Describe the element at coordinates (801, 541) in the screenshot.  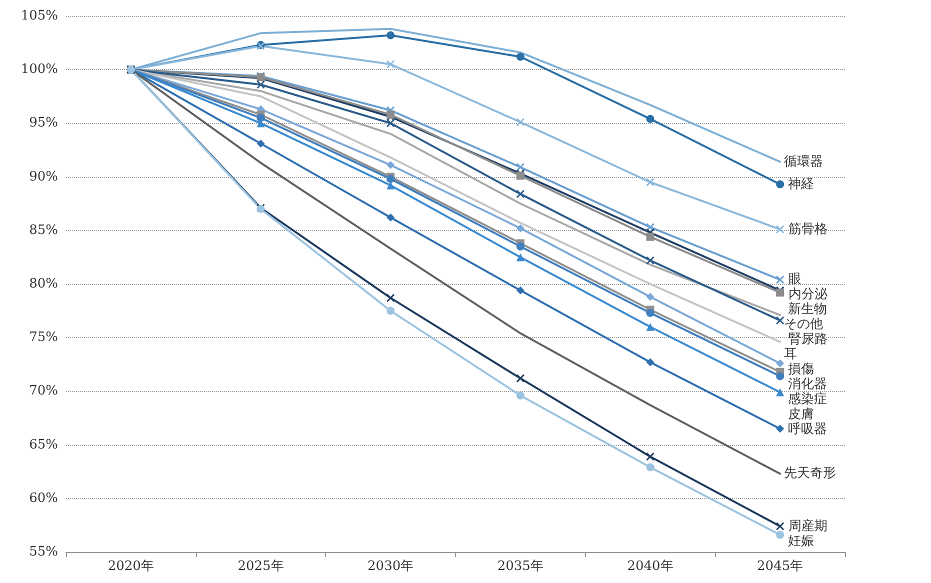
I see `series-label: 妊娠` at that location.